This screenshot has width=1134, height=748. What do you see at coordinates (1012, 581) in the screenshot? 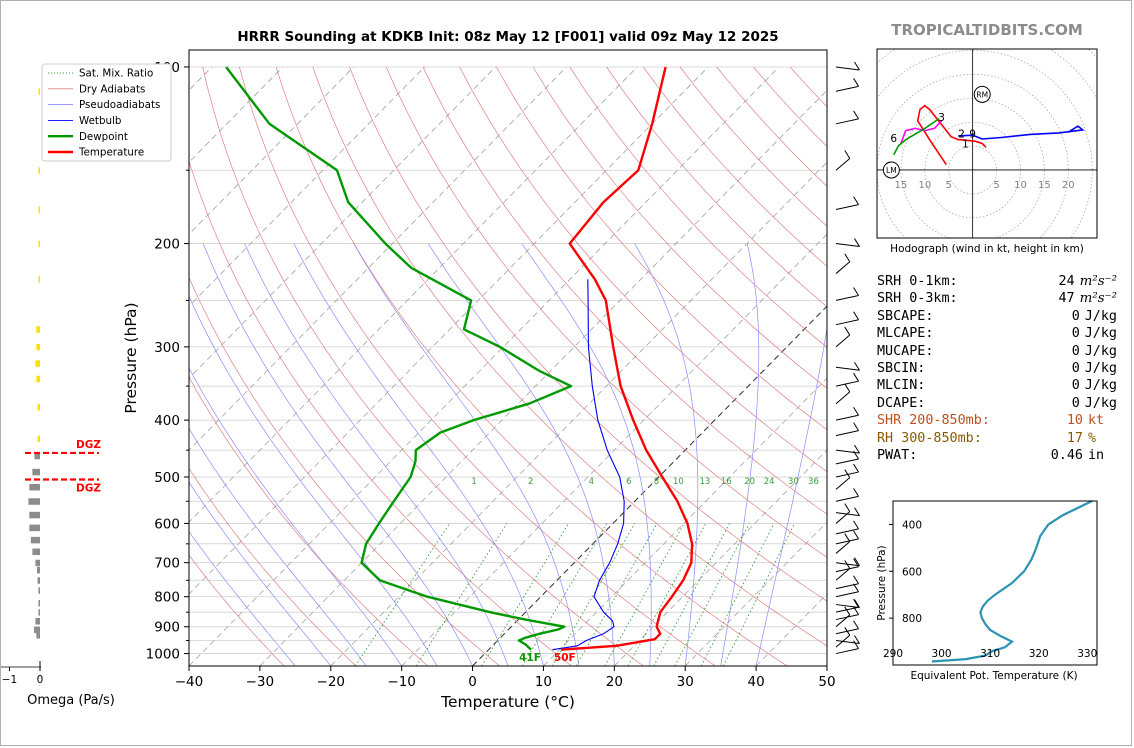
I see `theta-e-line` at bounding box center [1012, 581].